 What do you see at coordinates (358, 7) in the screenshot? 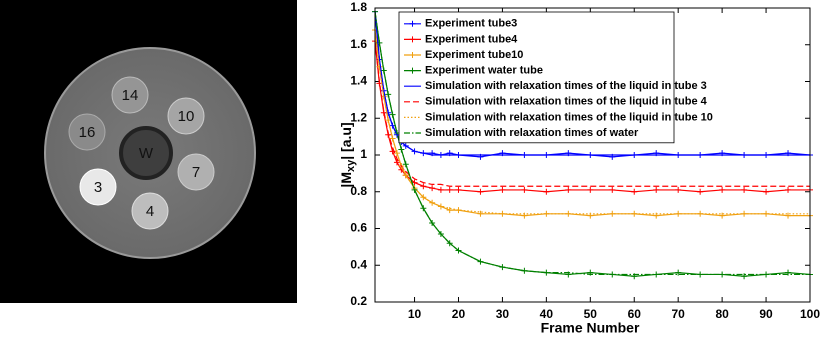
I see `y-tick-label: 1.8` at bounding box center [358, 7].